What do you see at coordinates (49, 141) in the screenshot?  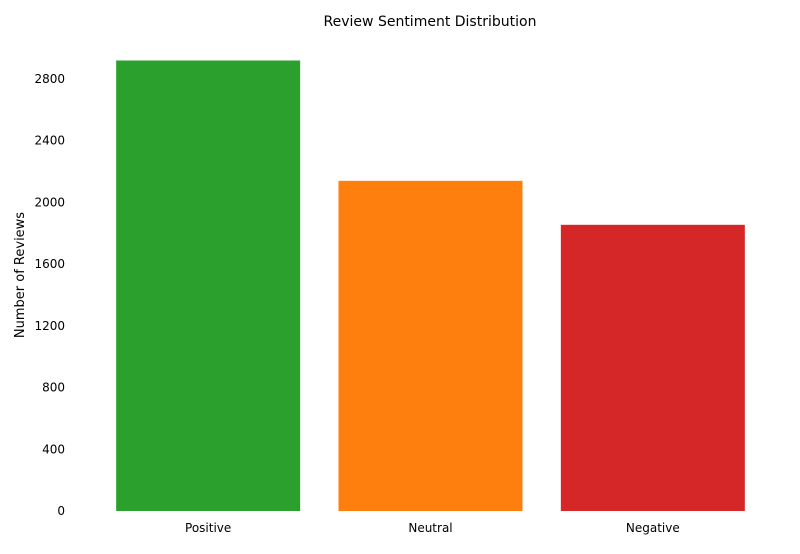 I see `y-tick-label: 2400` at bounding box center [49, 141].